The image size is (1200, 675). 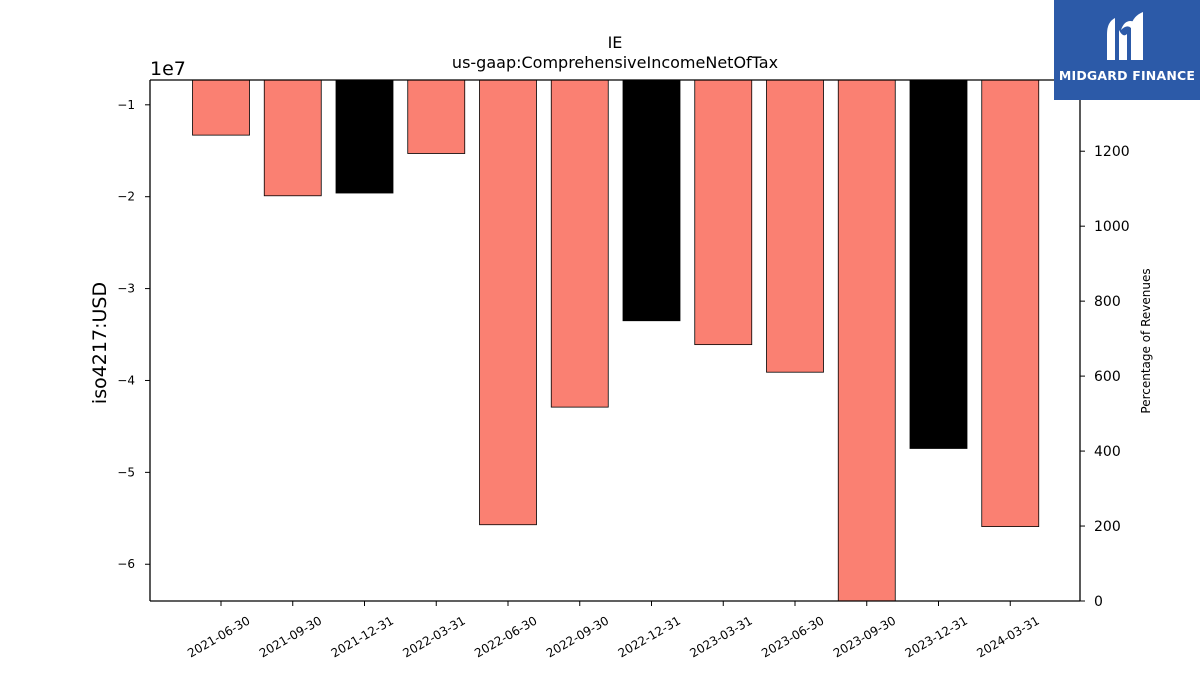 I want to click on y-tick-label: −6, so click(x=126, y=564).